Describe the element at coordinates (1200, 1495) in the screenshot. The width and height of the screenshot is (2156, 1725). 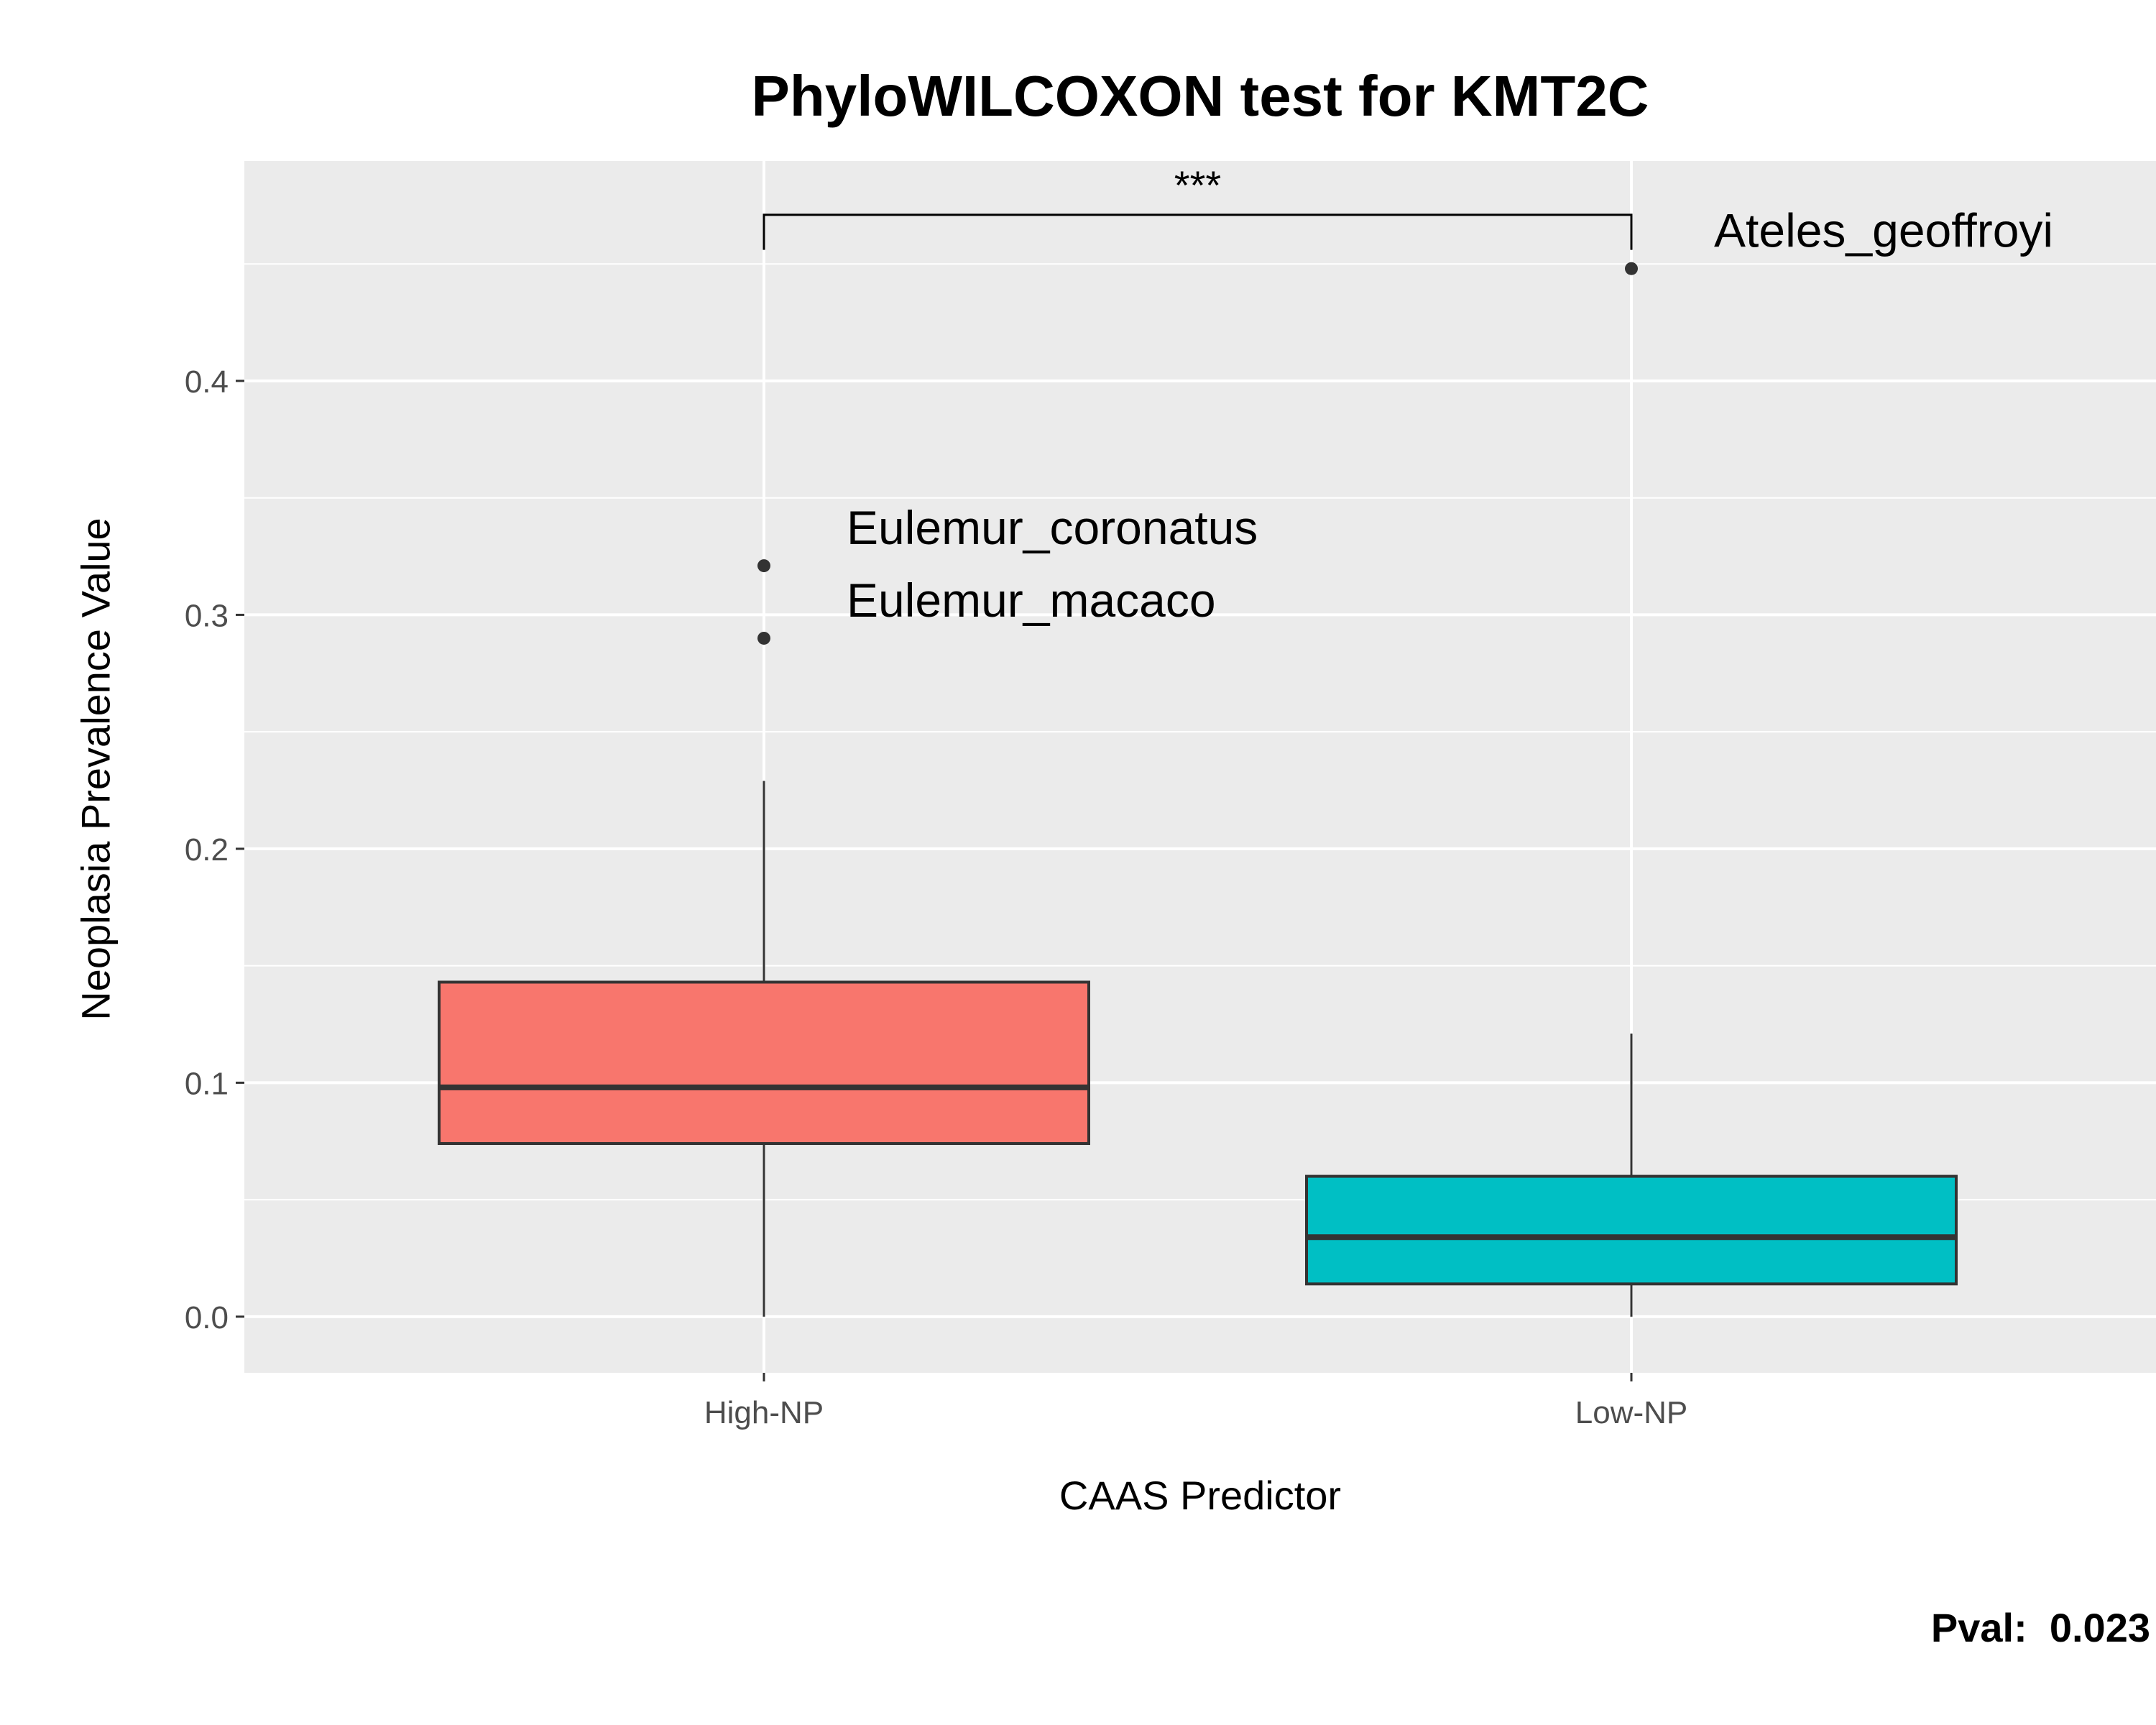
I see `x-axis-label: CAAS Predictor` at that location.